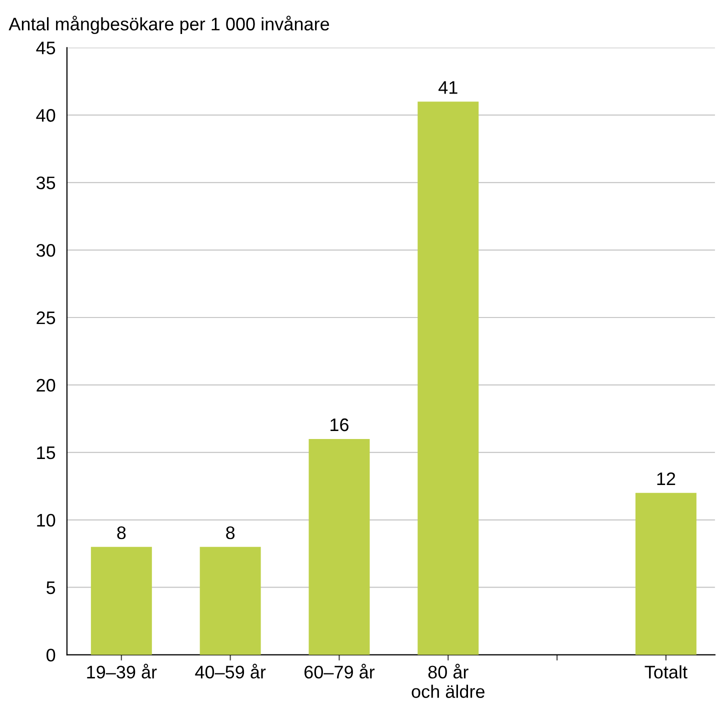  What do you see at coordinates (46, 453) in the screenshot?
I see `y-tick-label: 15` at bounding box center [46, 453].